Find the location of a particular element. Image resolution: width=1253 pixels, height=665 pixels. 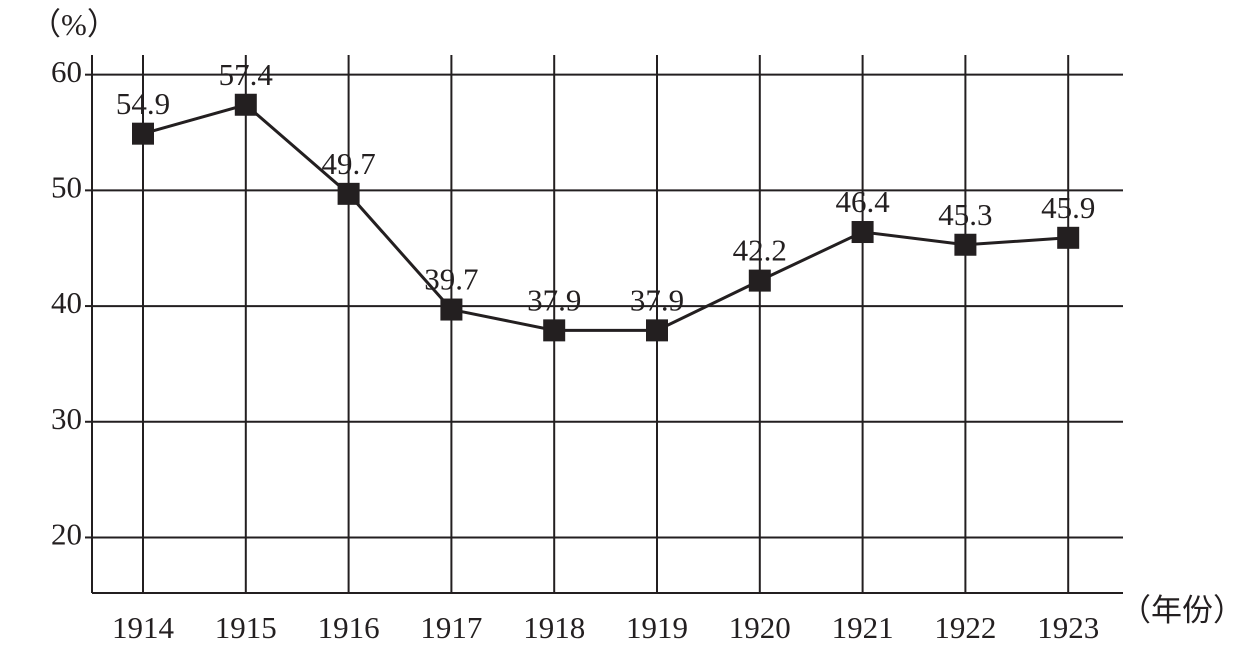

x-tick-label: 1920 is located at coordinates (760, 627).